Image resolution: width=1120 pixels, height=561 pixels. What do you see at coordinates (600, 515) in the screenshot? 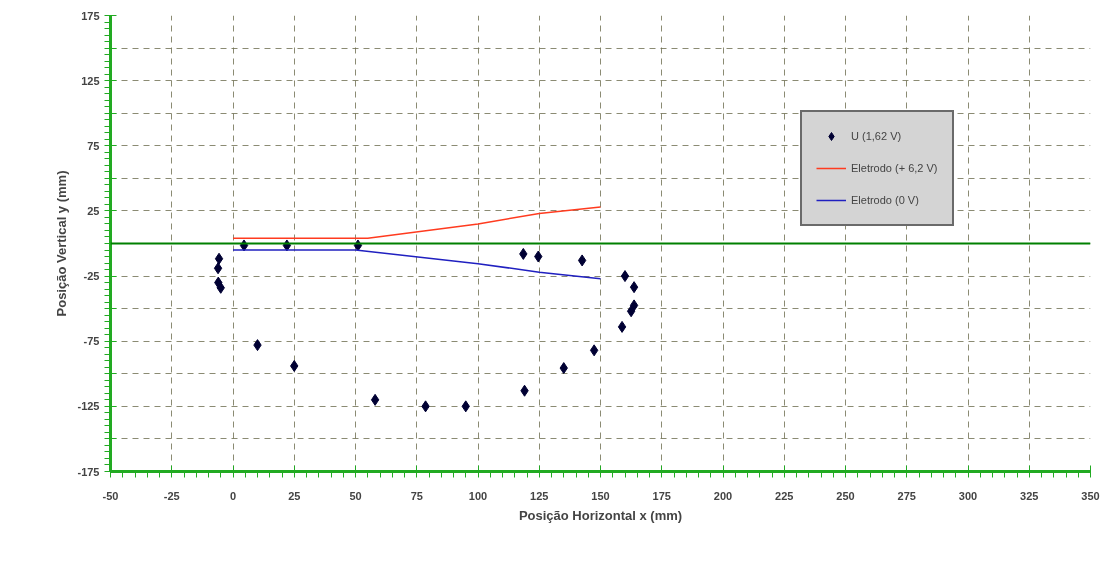
I see `x-axis-title: Posição Horizontal x (mm)` at bounding box center [600, 515].